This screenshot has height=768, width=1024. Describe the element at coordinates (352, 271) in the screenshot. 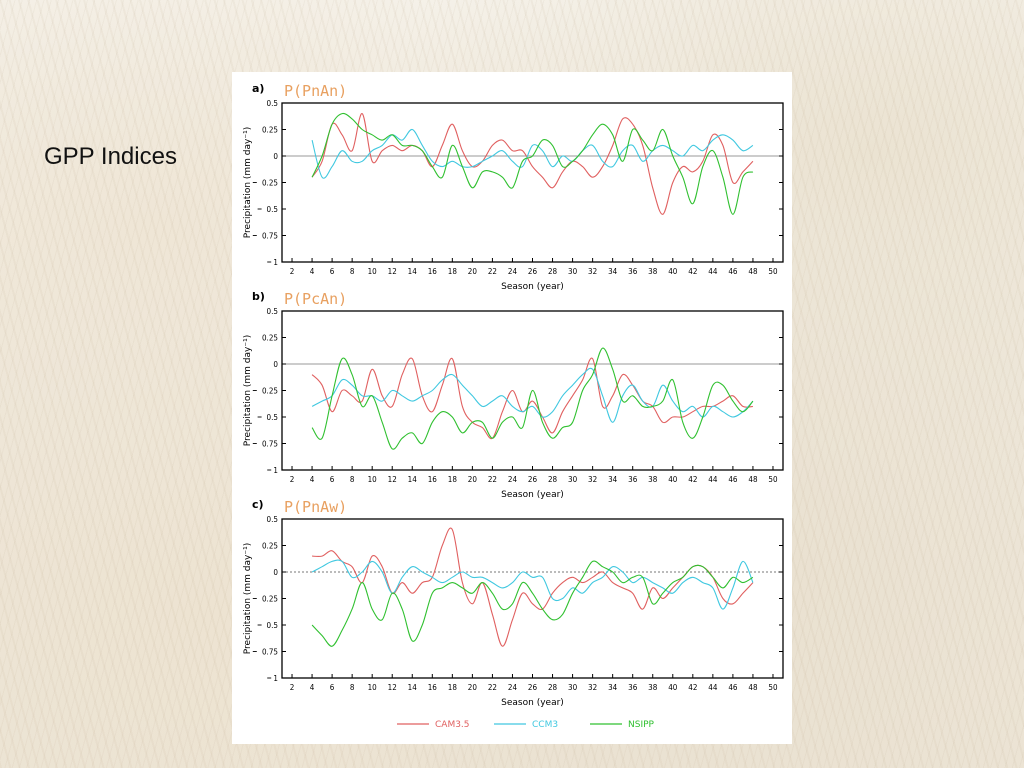

I see `x-tick-label: 8` at that location.